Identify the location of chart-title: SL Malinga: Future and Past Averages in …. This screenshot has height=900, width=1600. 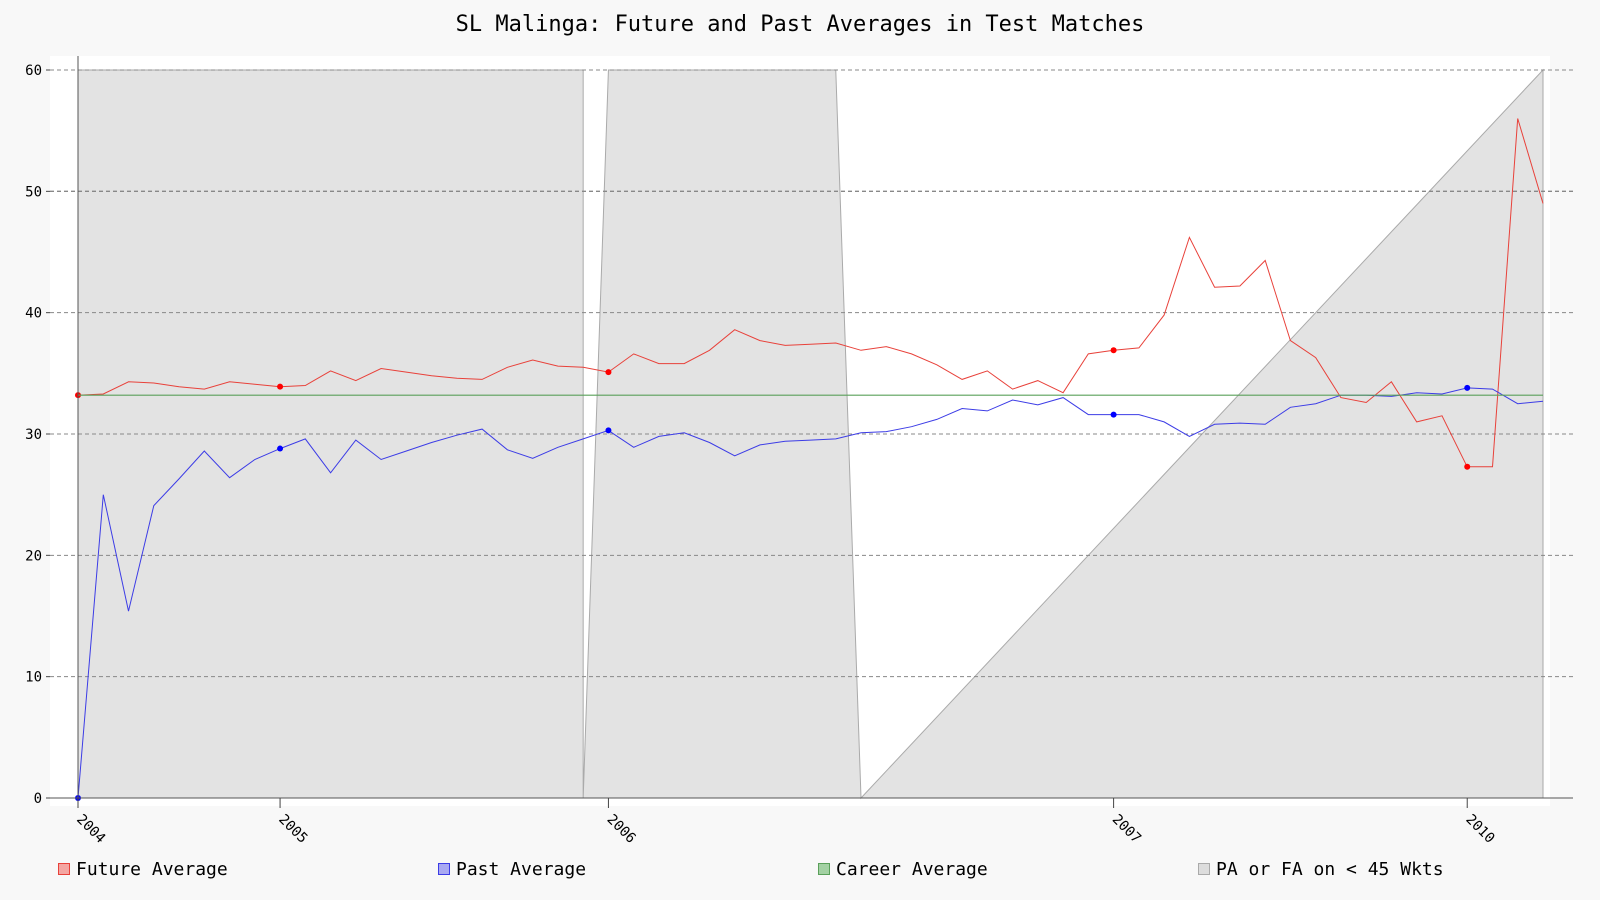
(800, 24).